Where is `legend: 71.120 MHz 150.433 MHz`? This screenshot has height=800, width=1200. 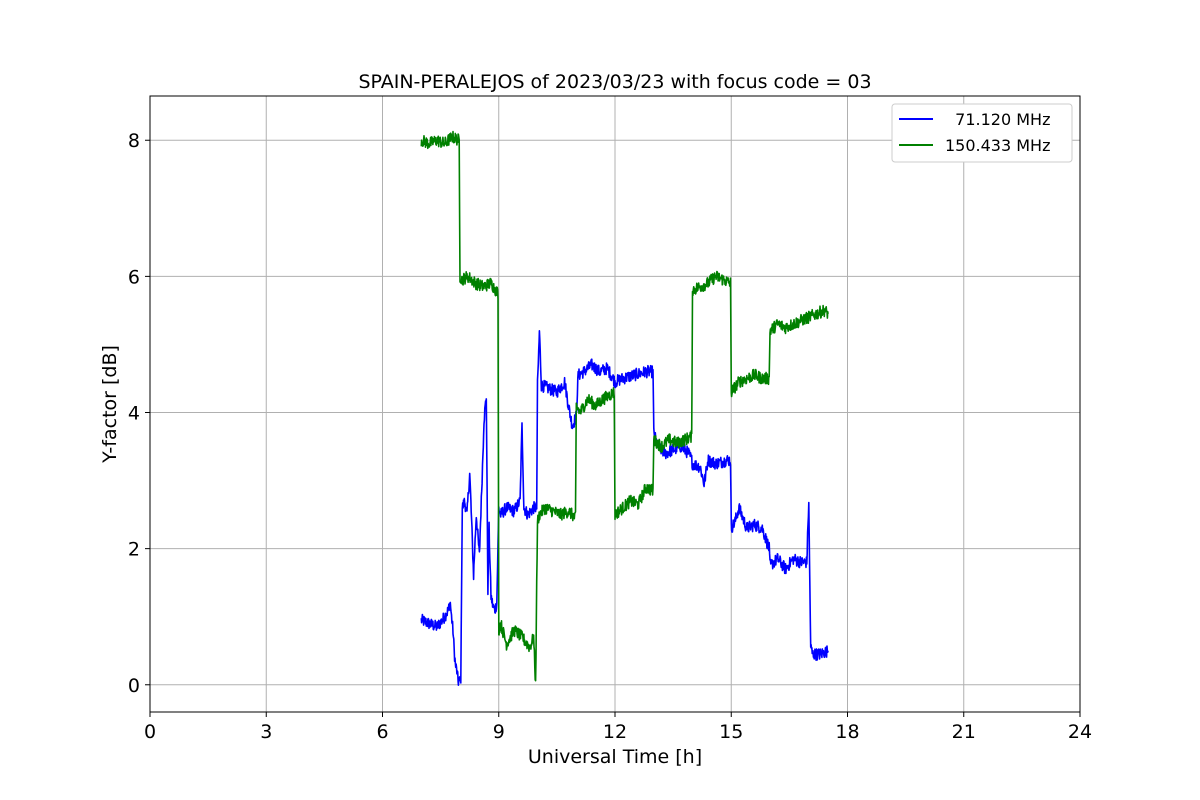 legend: 71.120 MHz 150.433 MHz is located at coordinates (982, 133).